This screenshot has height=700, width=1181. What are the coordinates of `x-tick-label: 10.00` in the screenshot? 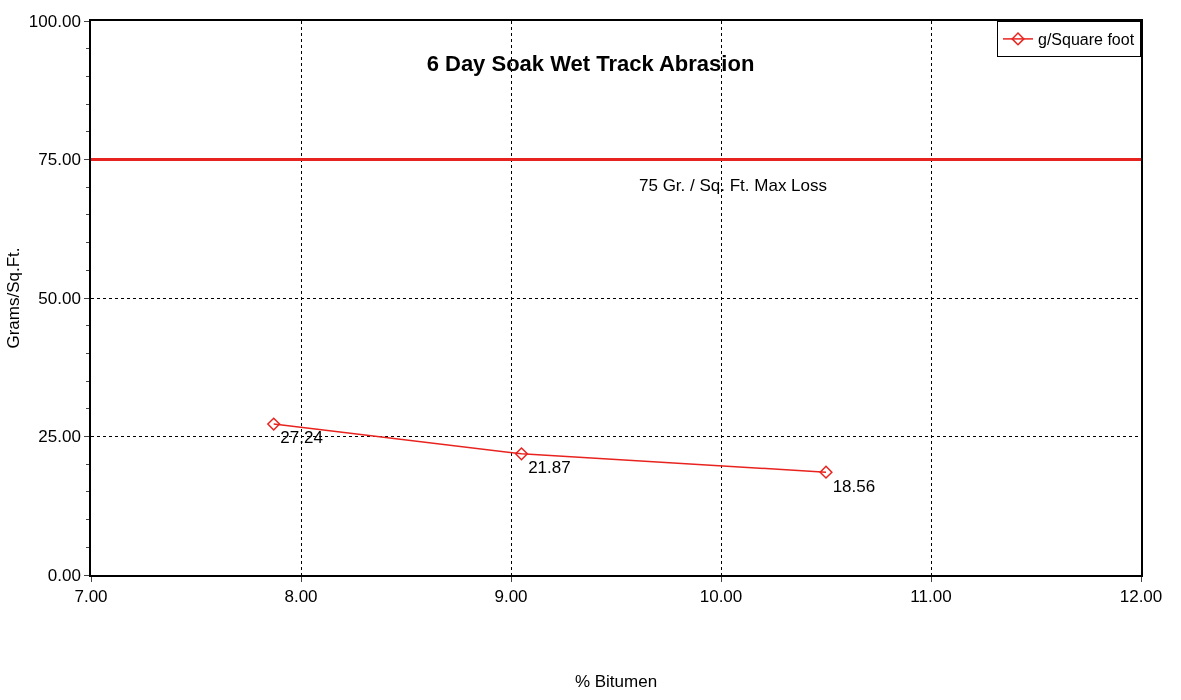 It's located at (721, 597).